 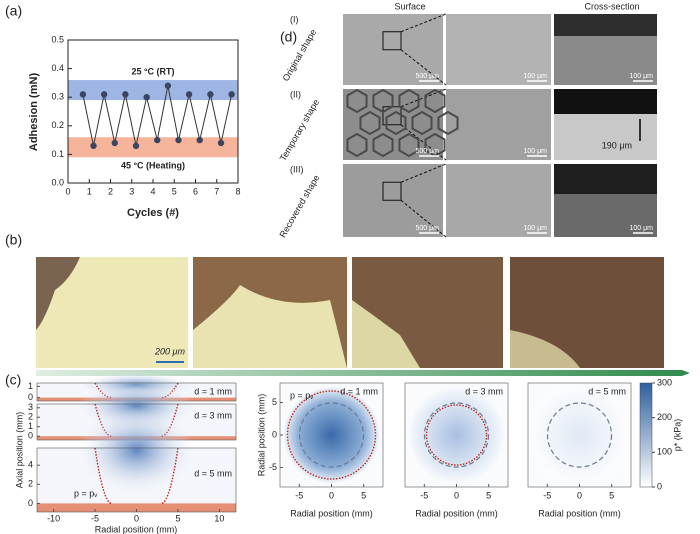 I want to click on x-tick-label: -10, so click(x=53, y=518).